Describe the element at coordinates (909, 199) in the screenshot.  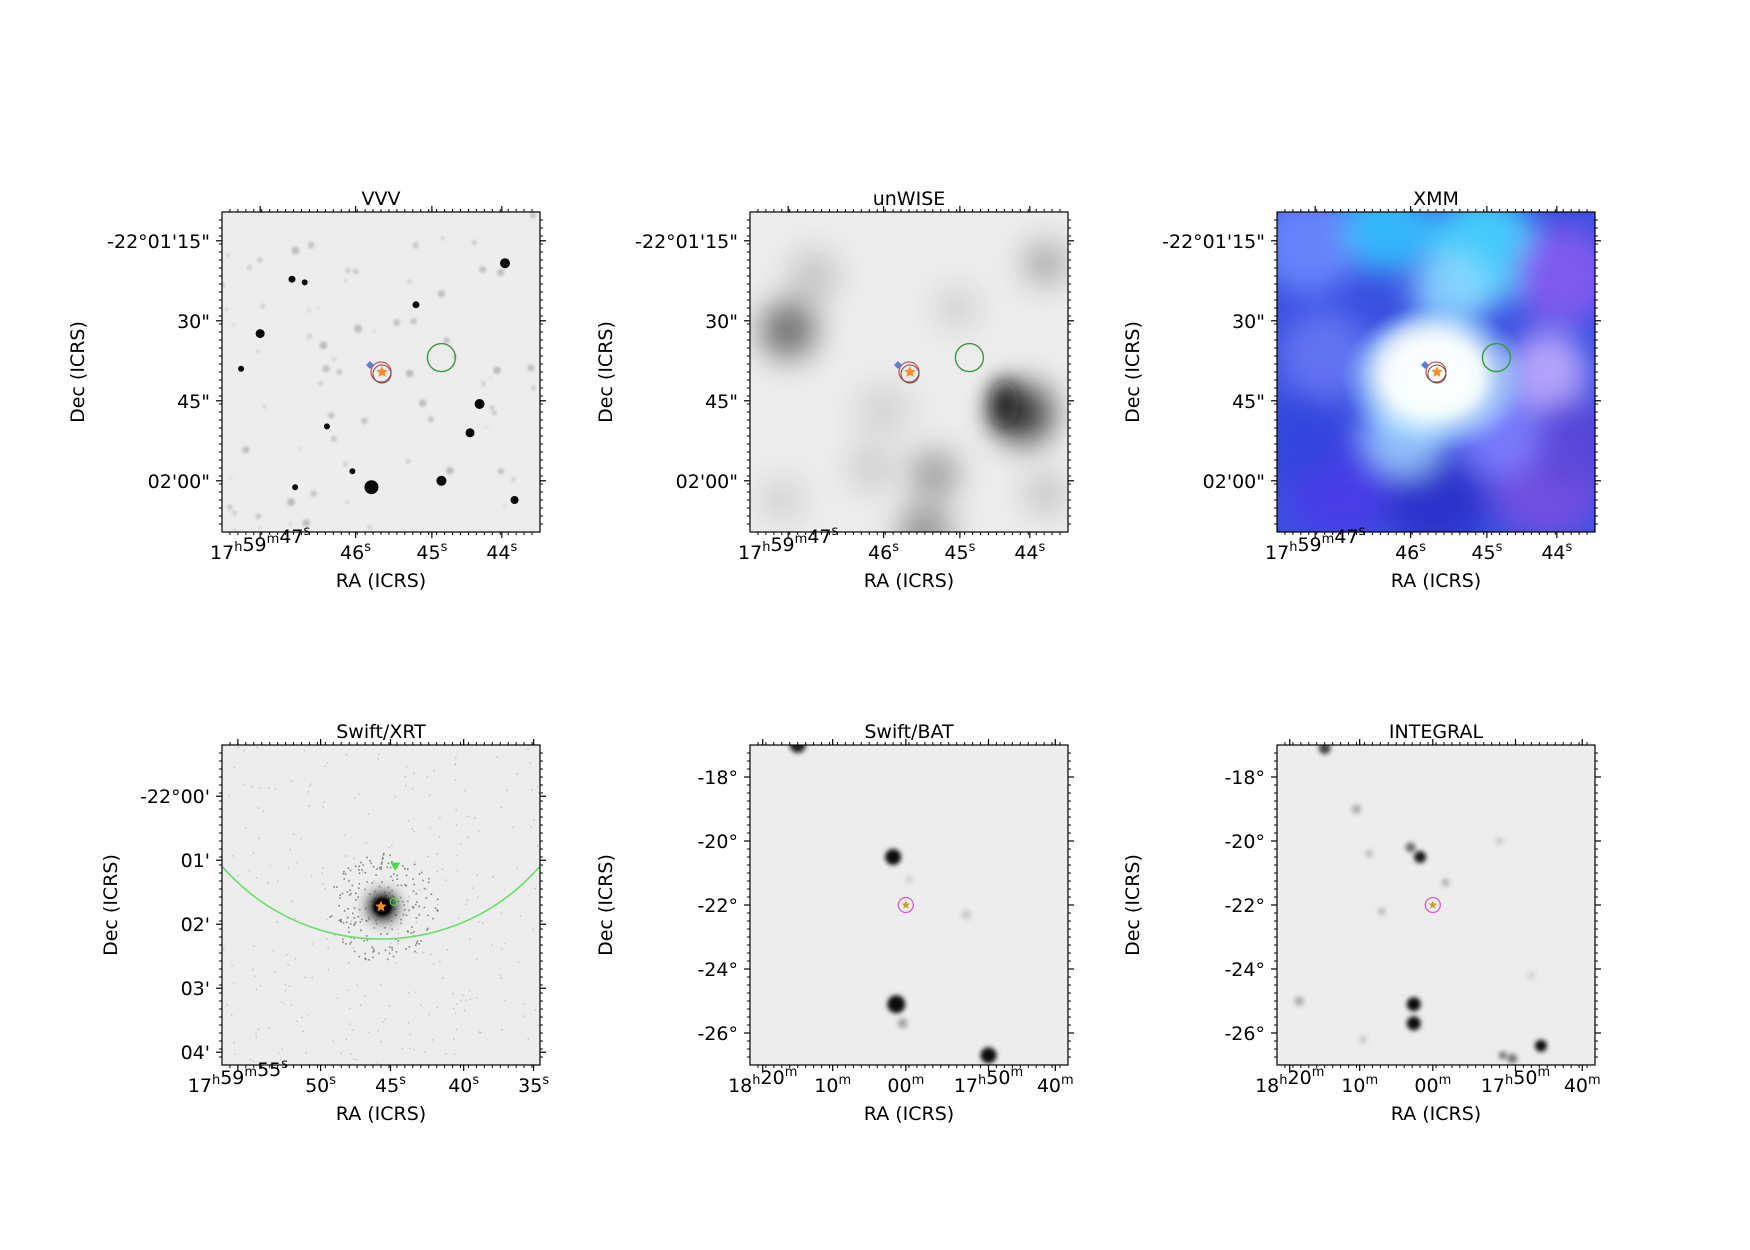
I see `panel-title: unWISE` at that location.